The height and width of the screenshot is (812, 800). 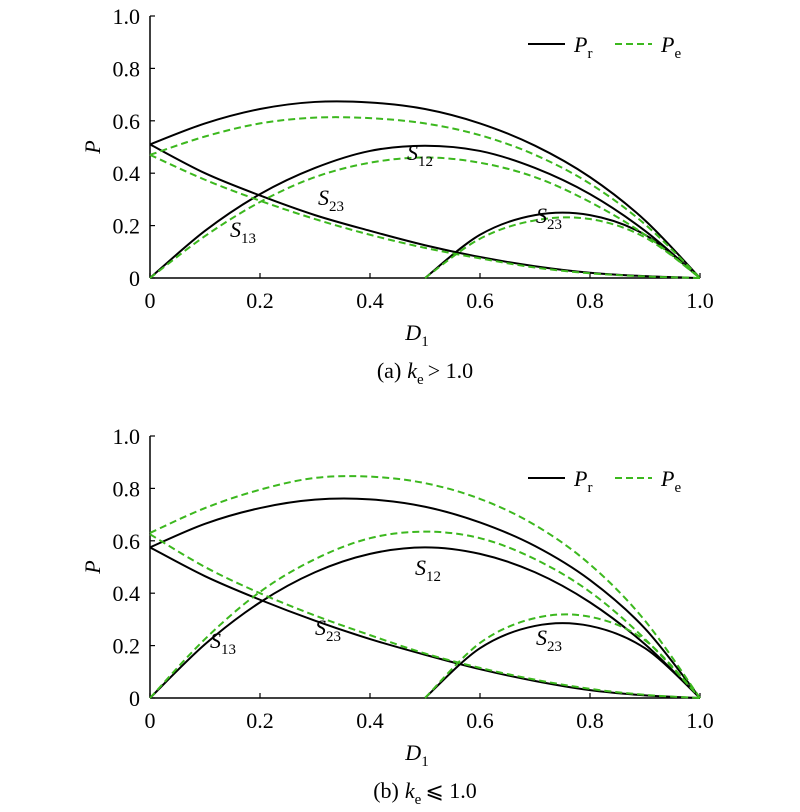 What do you see at coordinates (425, 373) in the screenshot?
I see `caption: (a) ke > 1.0` at bounding box center [425, 373].